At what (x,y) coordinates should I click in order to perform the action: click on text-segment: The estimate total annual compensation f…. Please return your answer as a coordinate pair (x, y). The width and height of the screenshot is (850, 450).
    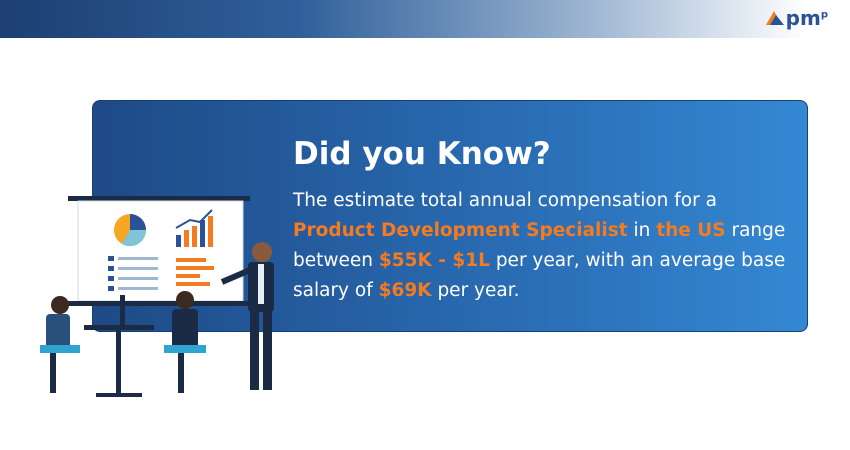
    Looking at the image, I should click on (505, 200).